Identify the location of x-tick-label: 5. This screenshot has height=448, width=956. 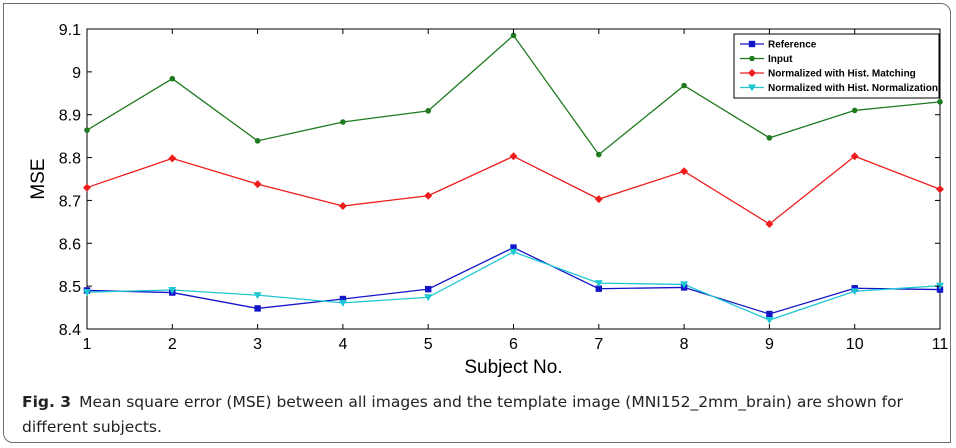
(428, 344).